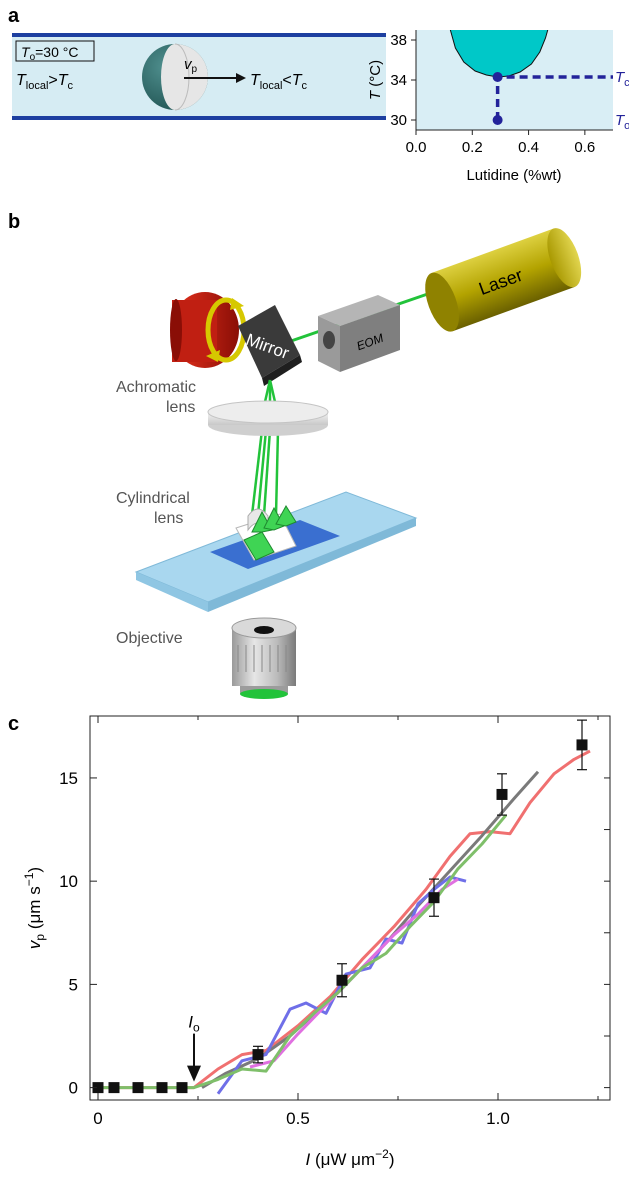 This screenshot has width=629, height=1177. I want to click on cylindrical-lens, so click(266, 533).